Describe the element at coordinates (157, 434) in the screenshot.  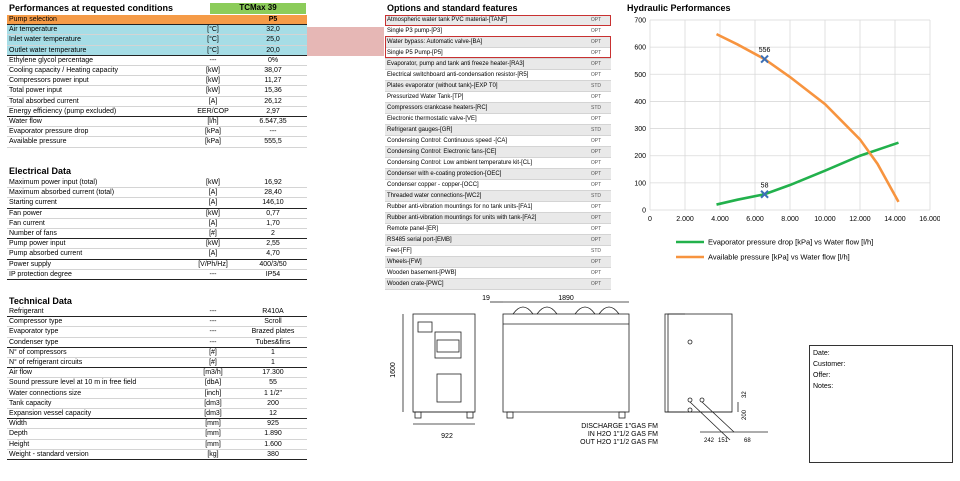
I see `technical-row: Depth [mm] 1.890` at that location.